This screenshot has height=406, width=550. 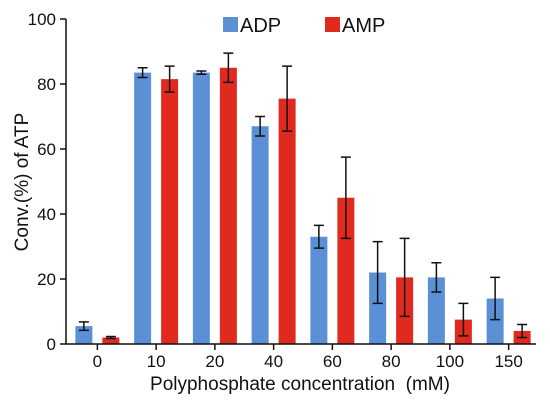 What do you see at coordinates (332, 361) in the screenshot?
I see `x-tick-label: 60` at bounding box center [332, 361].